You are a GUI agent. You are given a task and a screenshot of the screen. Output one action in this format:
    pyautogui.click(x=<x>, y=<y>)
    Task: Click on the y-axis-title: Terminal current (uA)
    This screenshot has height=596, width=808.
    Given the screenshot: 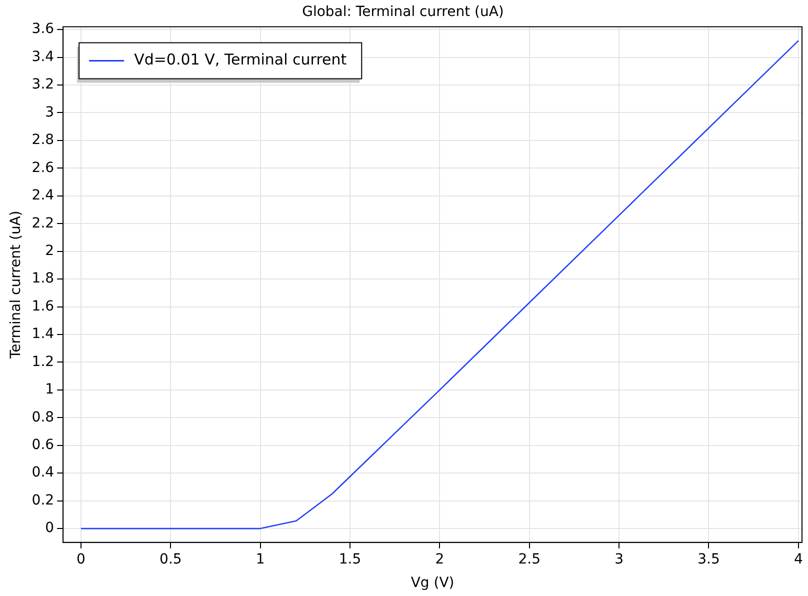 What is the action you would take?
    pyautogui.click(x=16, y=285)
    